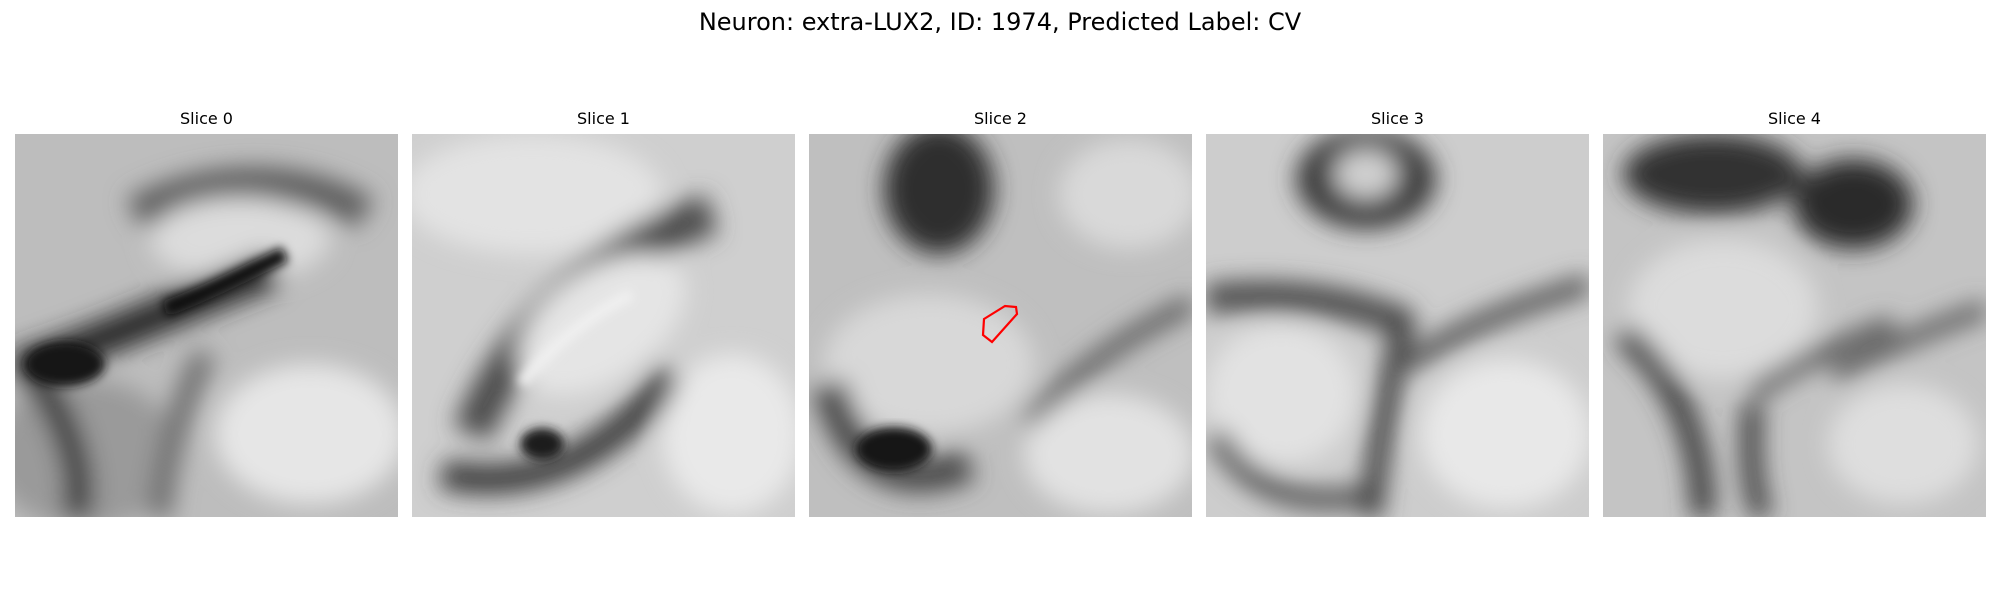 The image size is (2000, 600). Describe the element at coordinates (1397, 118) in the screenshot. I see `slice-title: Slice 3` at that location.